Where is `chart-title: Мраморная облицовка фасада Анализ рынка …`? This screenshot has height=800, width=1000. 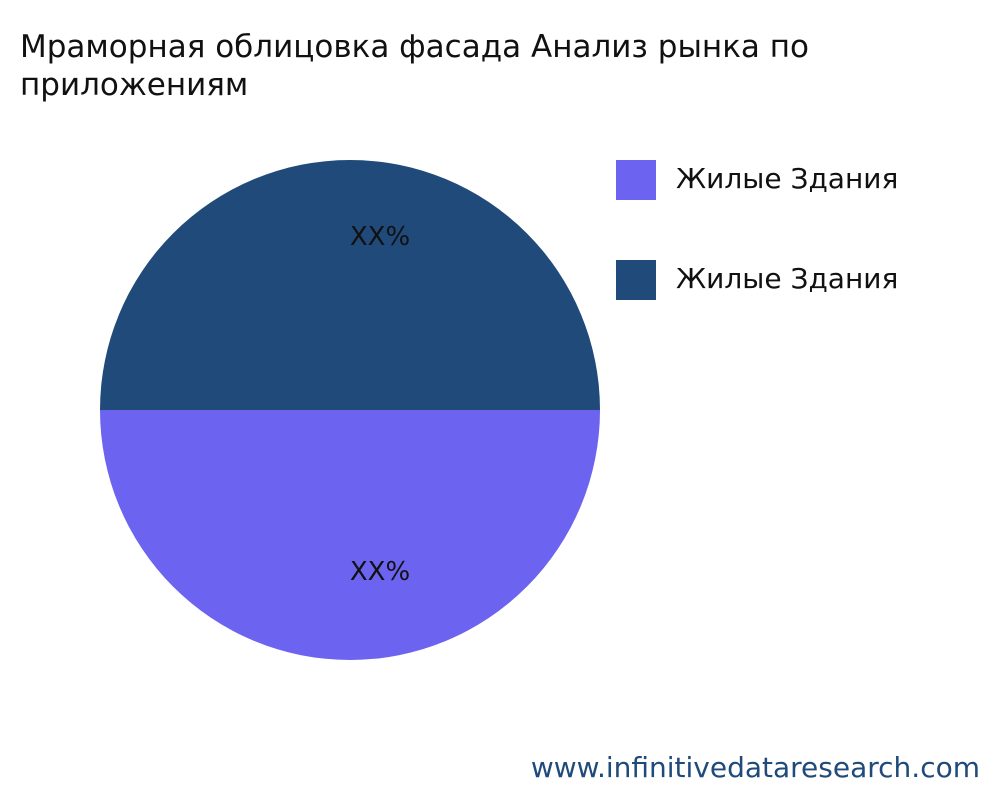 chart-title: Мраморная облицовка фасада Анализ рынка … is located at coordinates (415, 66).